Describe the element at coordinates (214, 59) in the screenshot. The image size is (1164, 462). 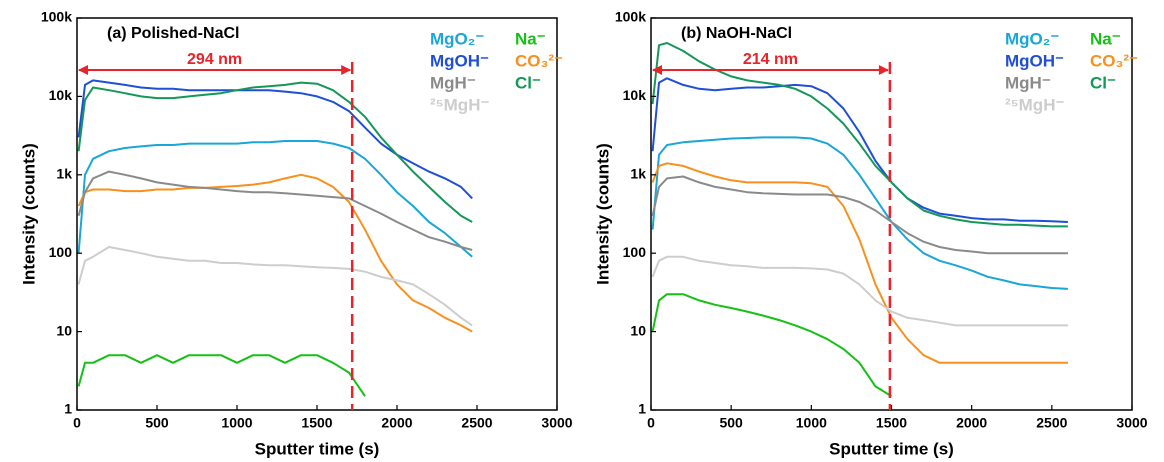
I see `annotation-label: 294 nm` at that location.